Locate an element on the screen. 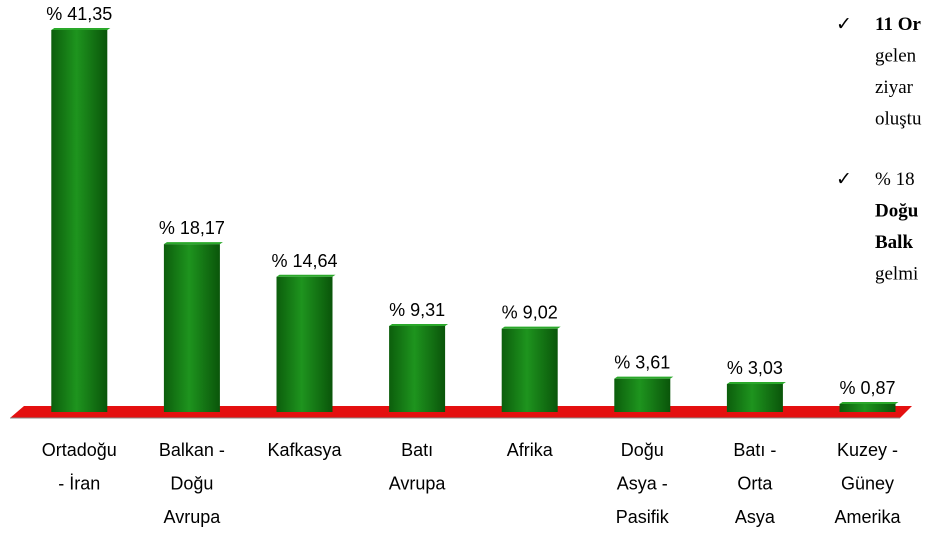 The width and height of the screenshot is (930, 533). x-tick-label: Ortadoğu is located at coordinates (79, 450).